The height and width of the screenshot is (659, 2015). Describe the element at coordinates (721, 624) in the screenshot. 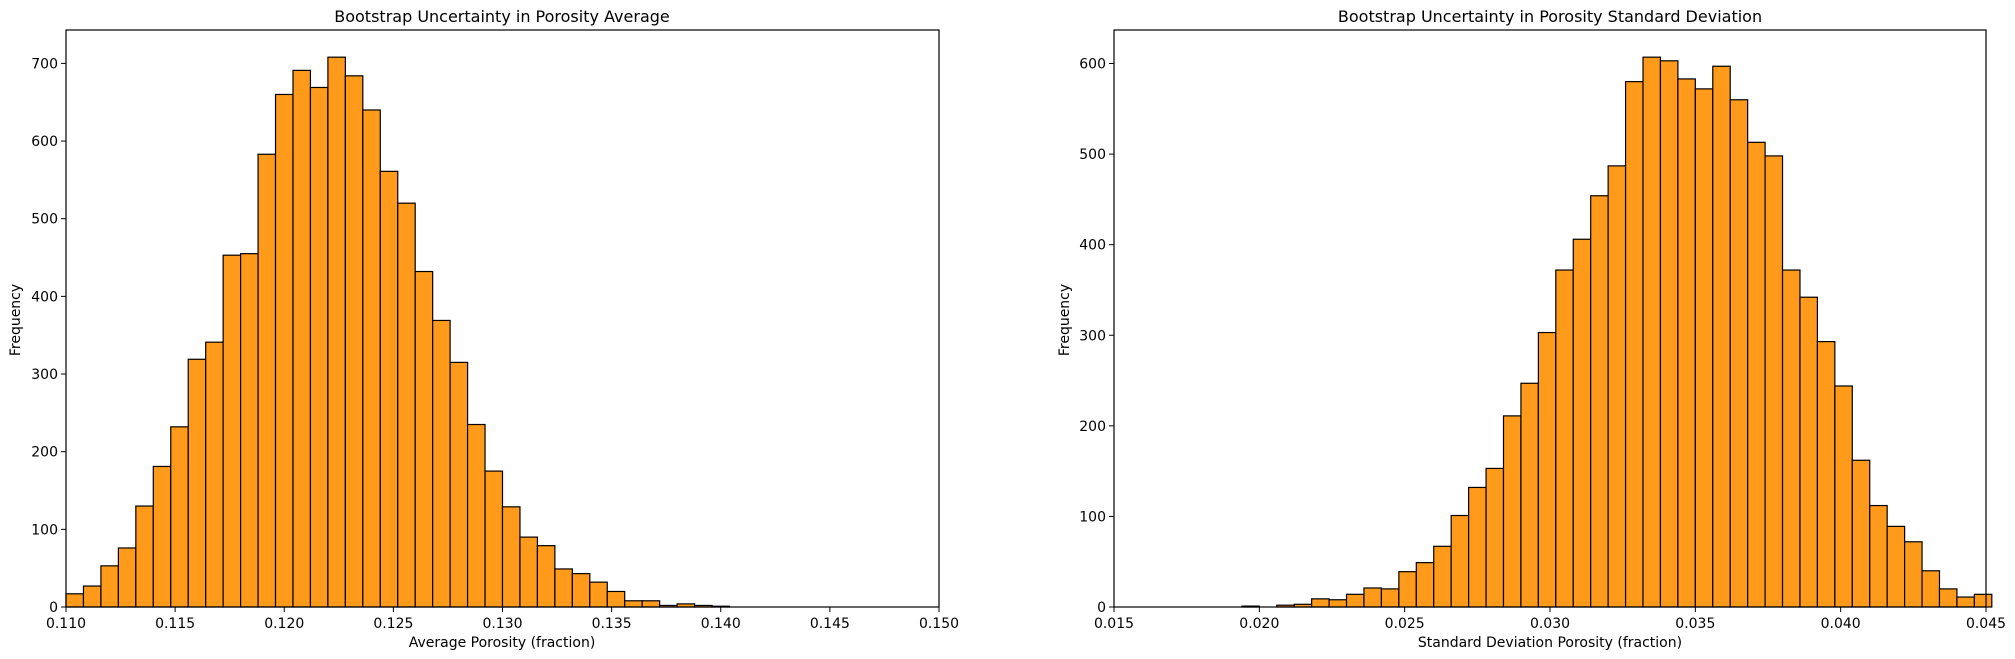

I see `x-tick-label: 0.140` at that location.